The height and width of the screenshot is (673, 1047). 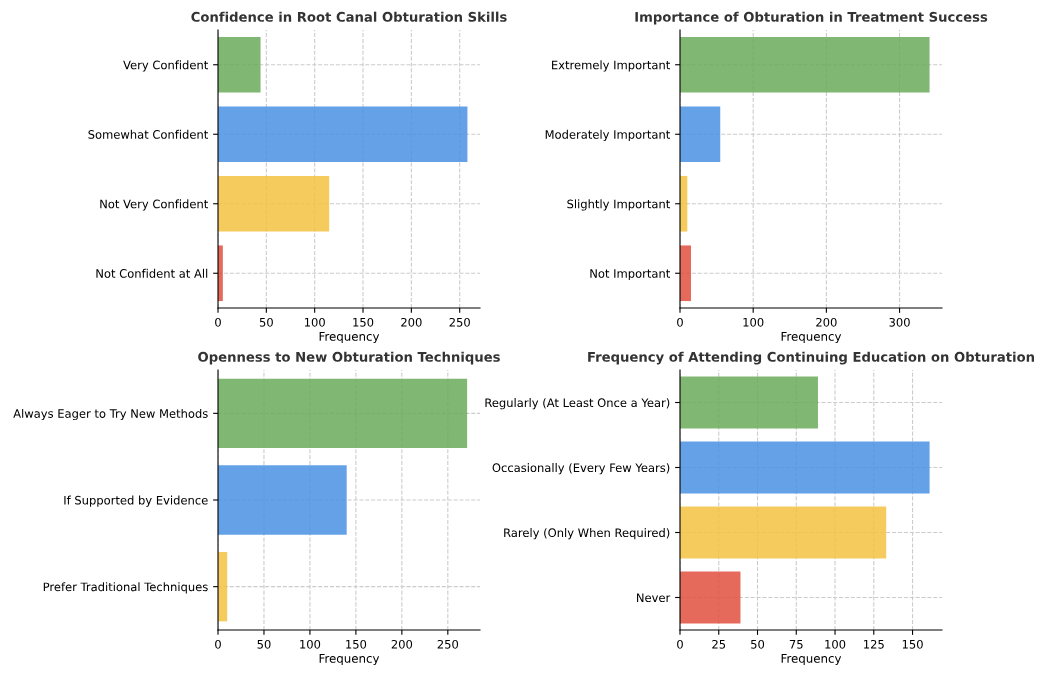 What do you see at coordinates (152, 273) in the screenshot?
I see `y-tick-label: Not Confident at All` at bounding box center [152, 273].